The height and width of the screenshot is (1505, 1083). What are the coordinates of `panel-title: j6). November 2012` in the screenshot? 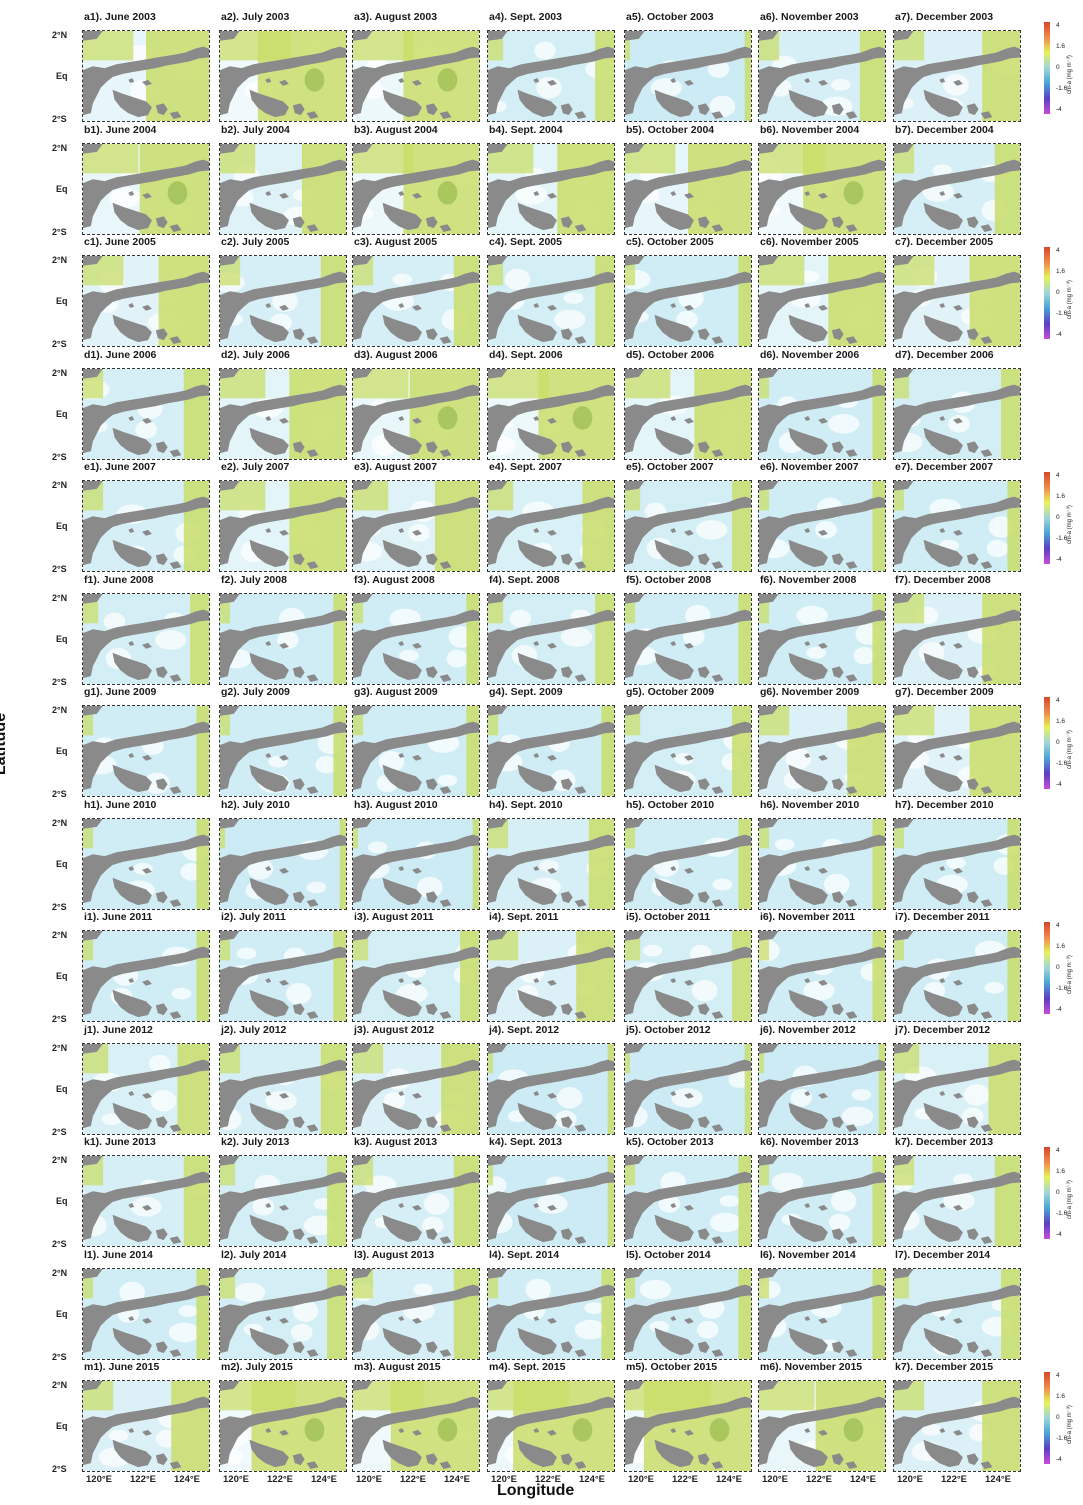 It's located at (808, 1029).